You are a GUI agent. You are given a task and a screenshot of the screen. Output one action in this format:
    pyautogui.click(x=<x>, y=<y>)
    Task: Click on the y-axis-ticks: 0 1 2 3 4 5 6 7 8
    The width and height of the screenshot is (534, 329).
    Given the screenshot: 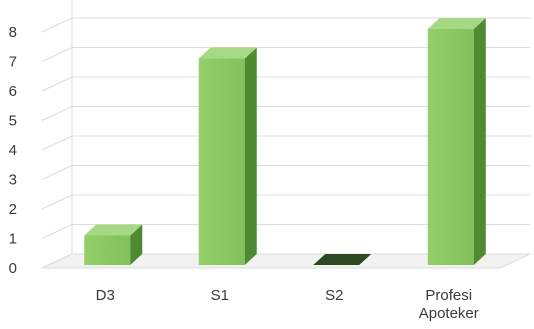 What is the action you would take?
    pyautogui.click(x=13, y=150)
    